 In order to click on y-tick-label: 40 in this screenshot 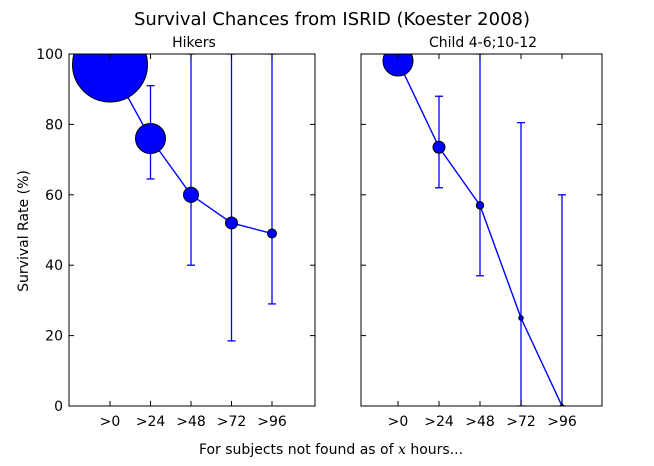, I will do `click(54, 266)`.